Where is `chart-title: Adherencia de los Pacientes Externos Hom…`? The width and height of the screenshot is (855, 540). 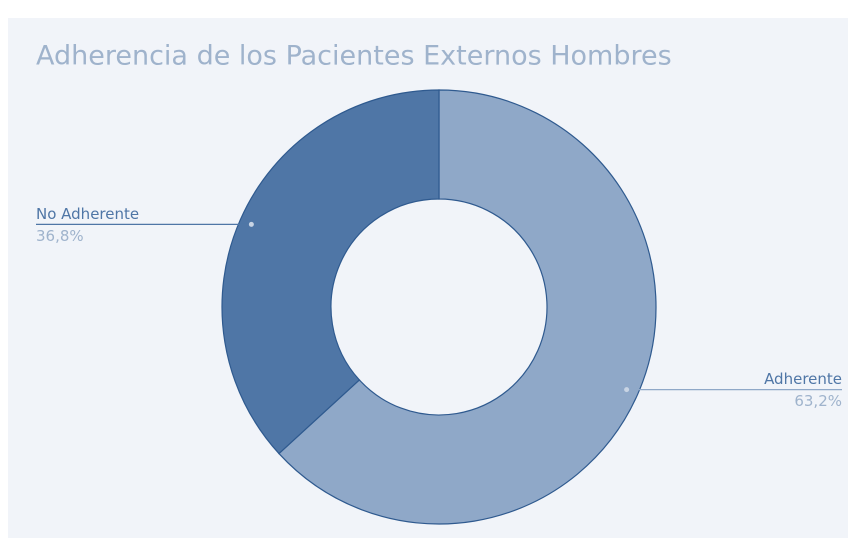 chart-title: Adherencia de los Pacientes Externos Hom… is located at coordinates (354, 56).